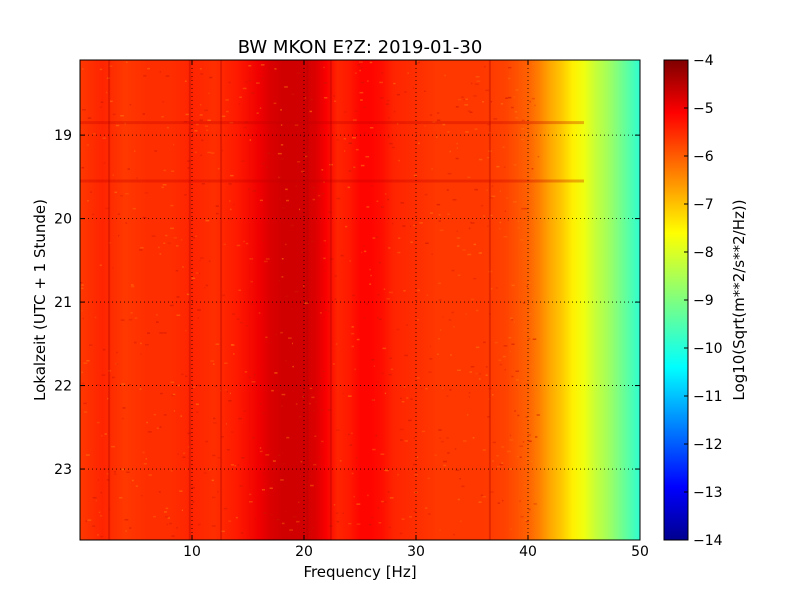 This screenshot has height=600, width=800. Describe the element at coordinates (63, 470) in the screenshot. I see `y-tick-label: 23` at that location.